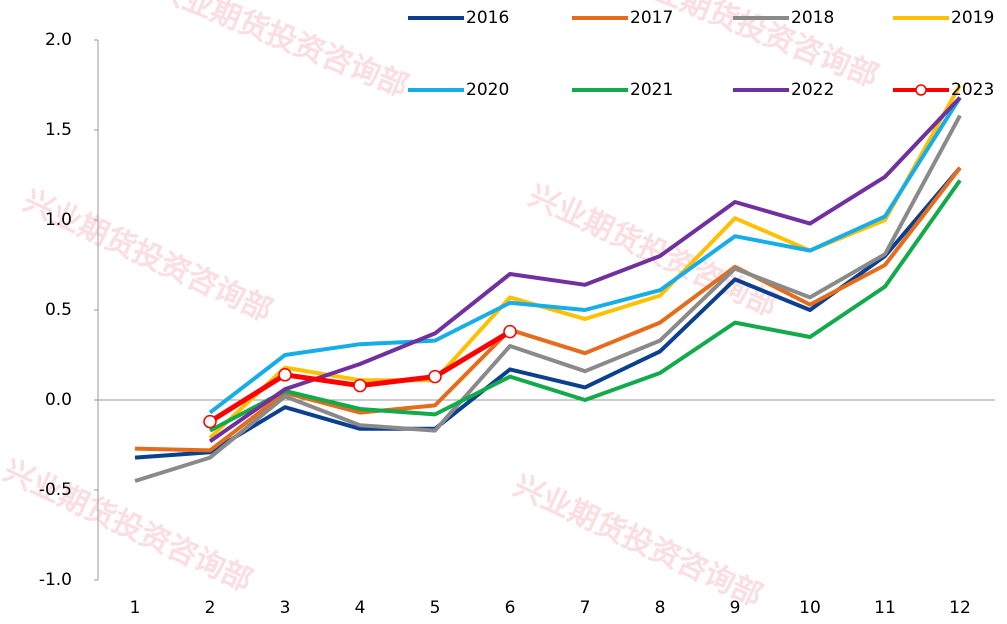 The width and height of the screenshot is (1007, 624). Describe the element at coordinates (58, 220) in the screenshot. I see `y-tick-label: 1.0` at that location.